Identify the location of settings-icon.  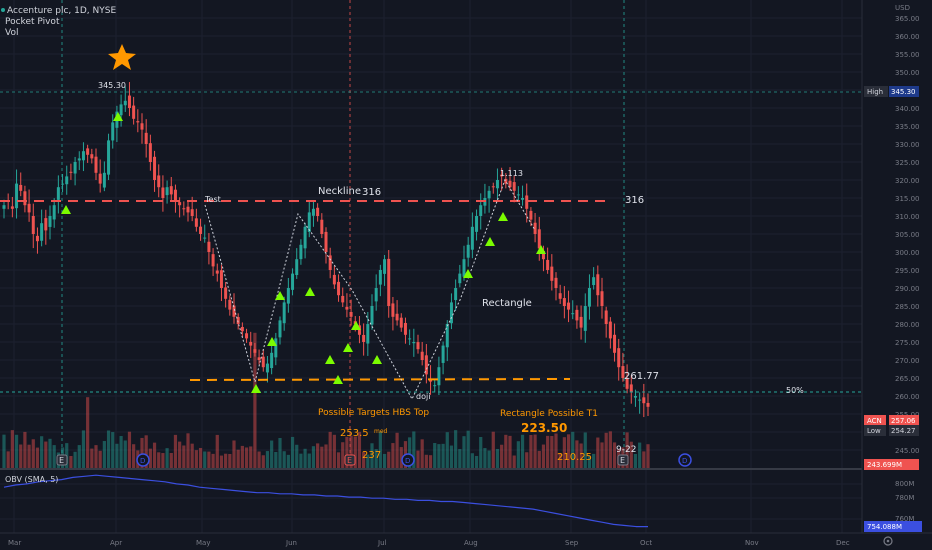
(888, 541).